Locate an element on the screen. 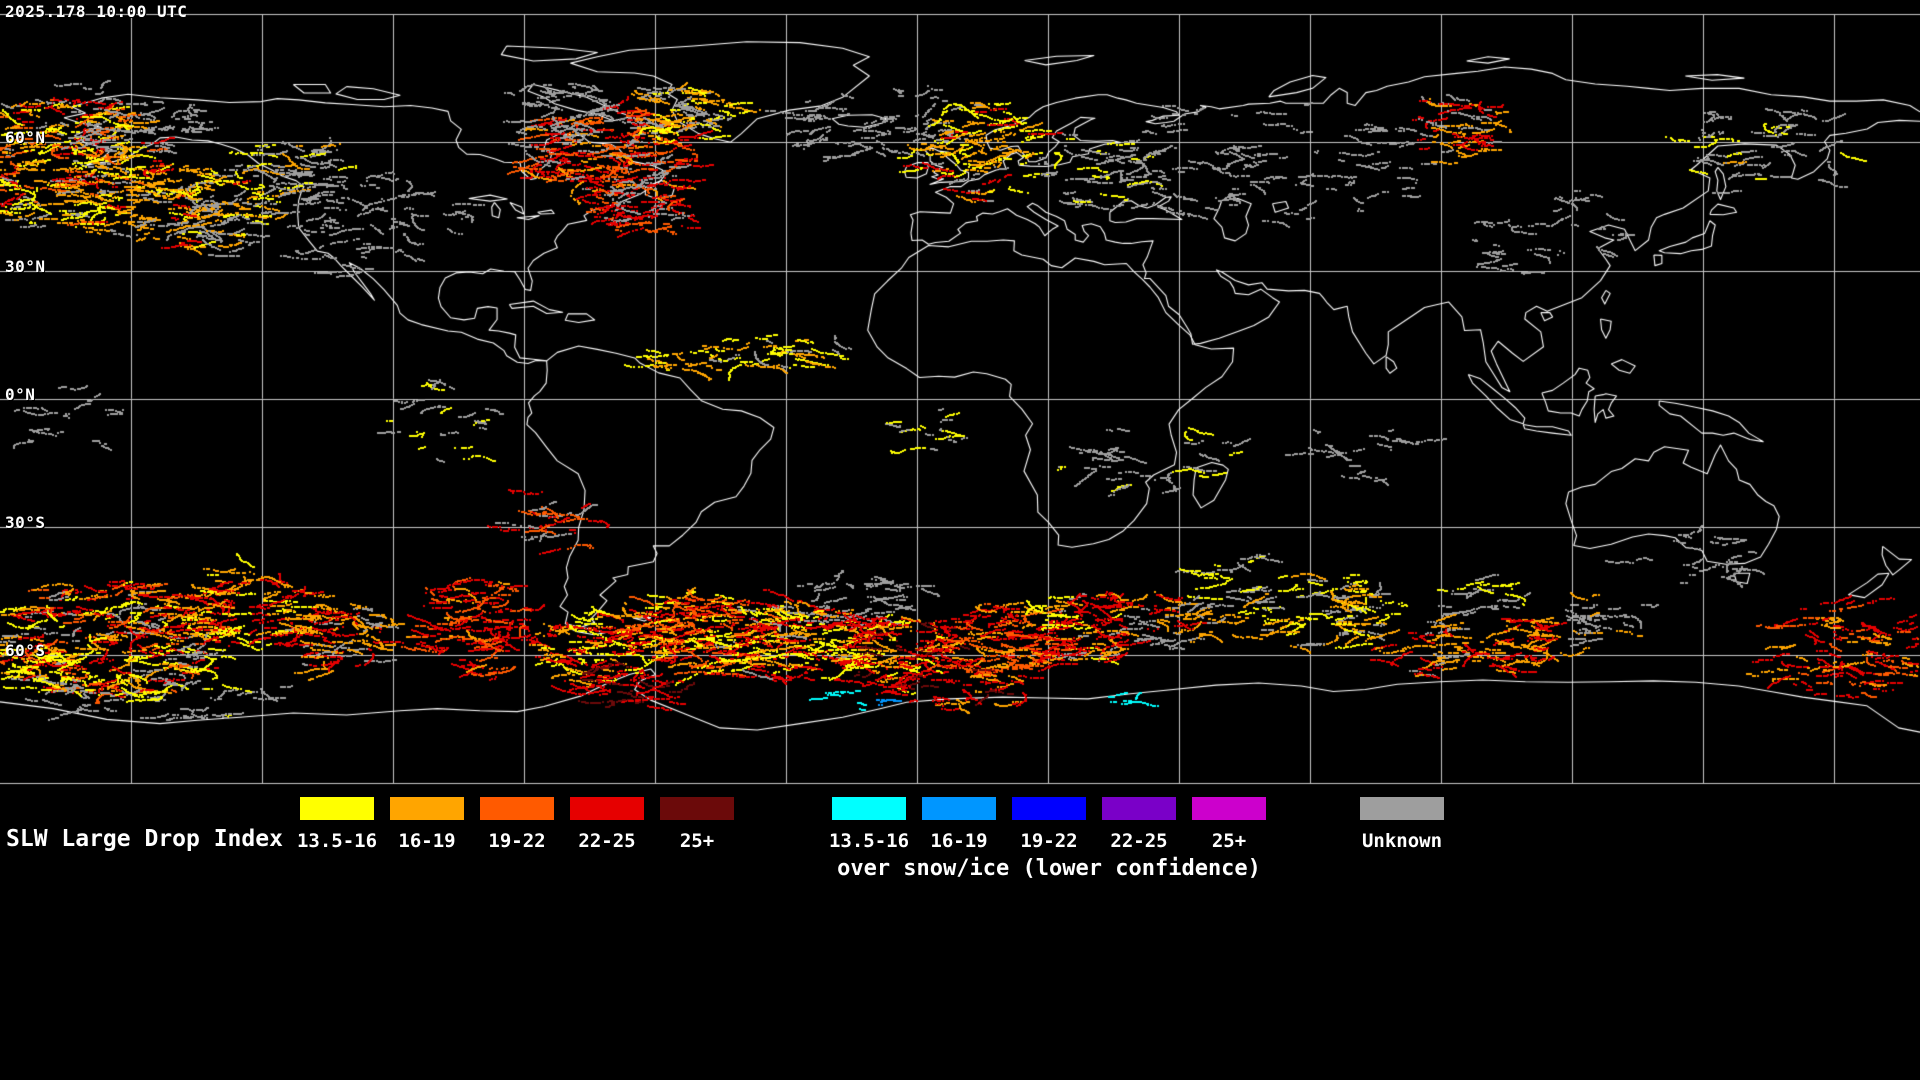  legend-swatch-yellow is located at coordinates (337, 808).